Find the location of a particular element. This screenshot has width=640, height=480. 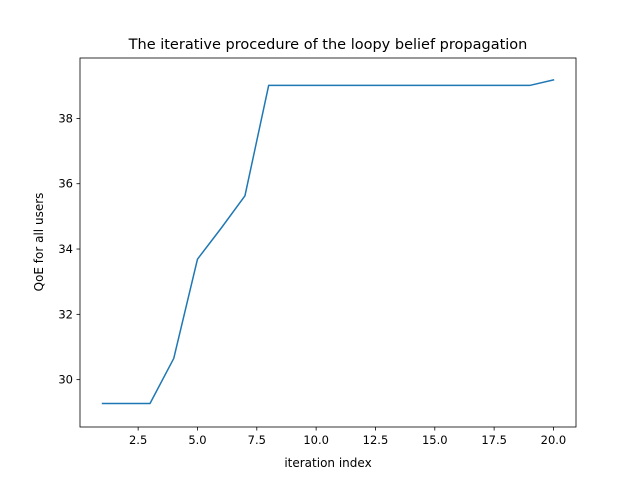

y-tick-label: 34 is located at coordinates (65, 249).